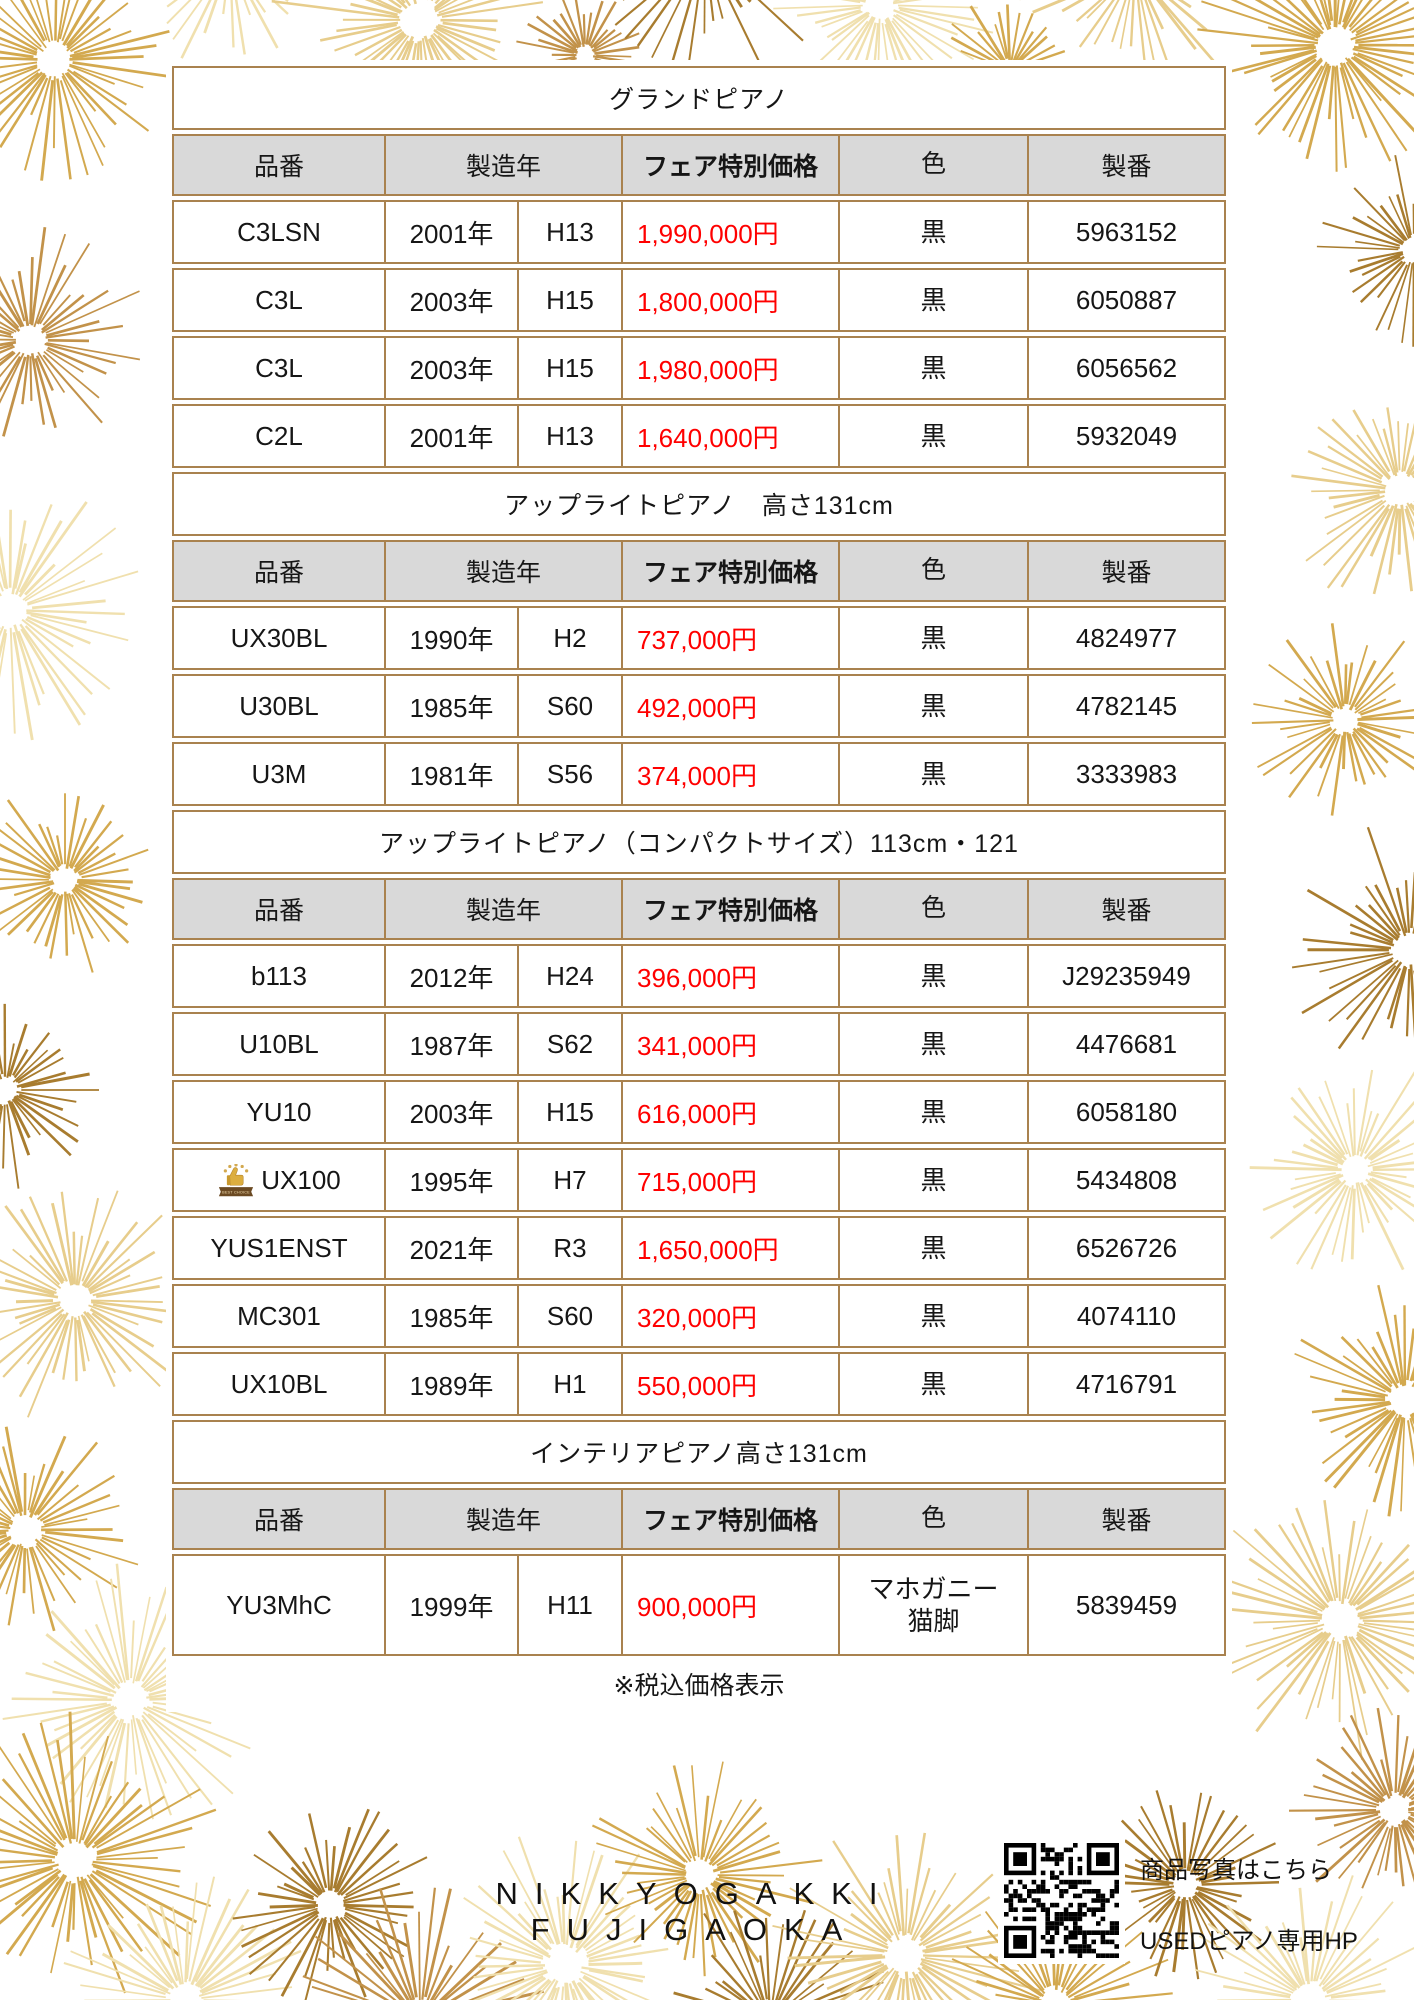  I want to click on era-cell: H24, so click(570, 976).